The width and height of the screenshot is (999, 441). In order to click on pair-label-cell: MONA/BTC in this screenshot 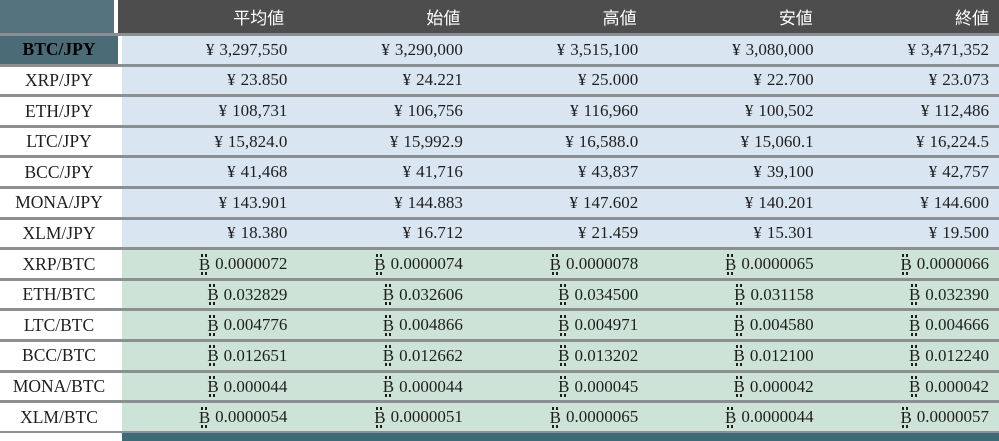, I will do `click(61, 386)`.